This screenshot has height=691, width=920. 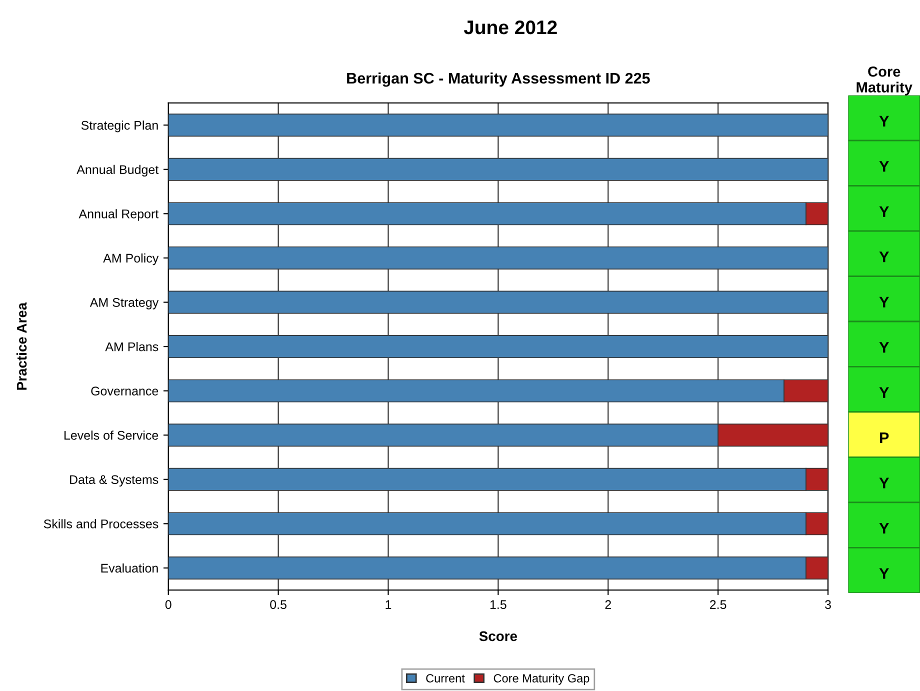 What do you see at coordinates (124, 304) in the screenshot?
I see `y-tick-label: AM Strategy` at bounding box center [124, 304].